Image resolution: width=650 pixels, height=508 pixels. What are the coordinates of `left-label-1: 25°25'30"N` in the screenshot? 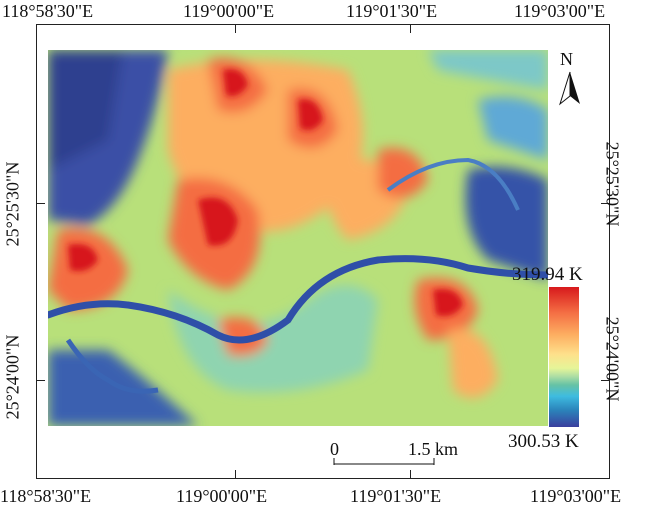 It's located at (12, 204).